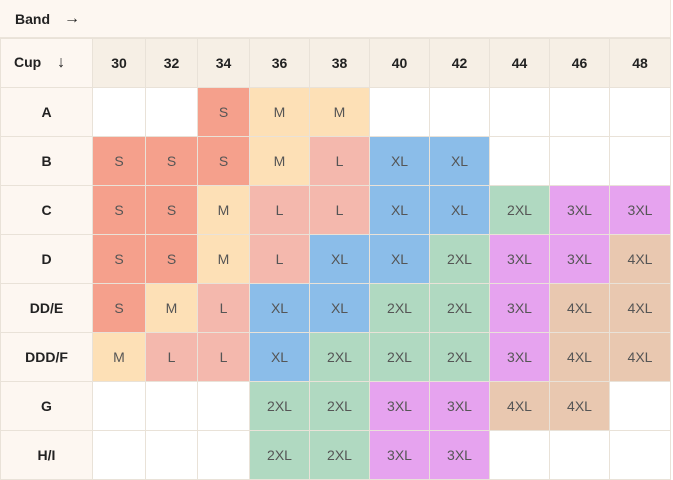 This screenshot has height=480, width=673. I want to click on cup-label-cell: C, so click(46, 210).